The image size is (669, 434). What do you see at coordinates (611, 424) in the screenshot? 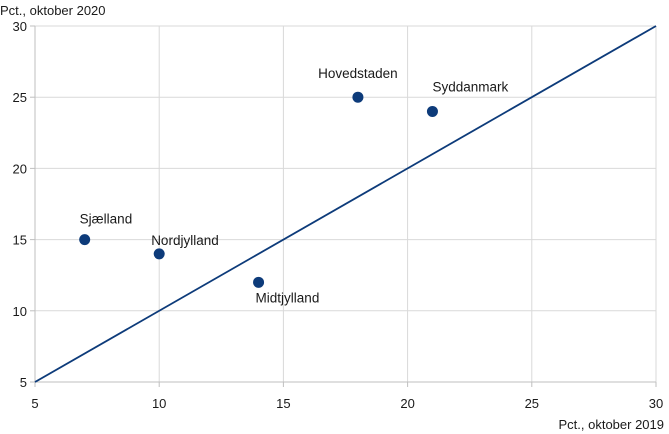
I see `x-axis-title: Pct., oktober 2019` at bounding box center [611, 424].